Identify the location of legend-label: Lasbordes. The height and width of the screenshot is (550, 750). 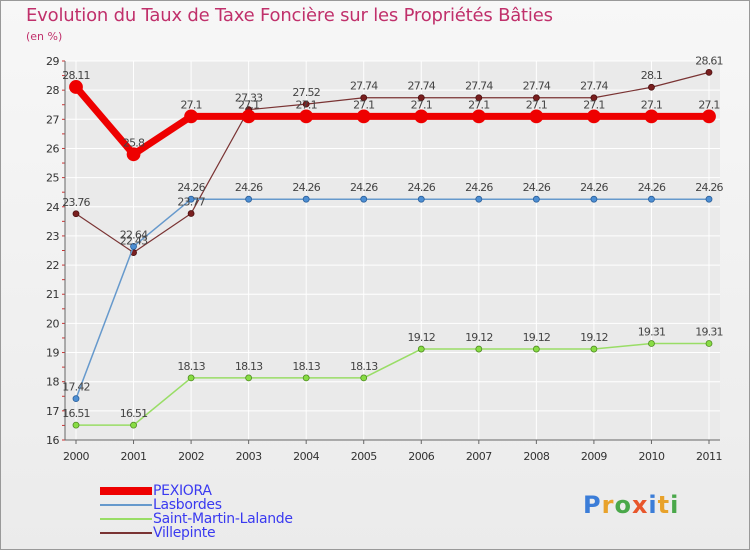
(187, 505).